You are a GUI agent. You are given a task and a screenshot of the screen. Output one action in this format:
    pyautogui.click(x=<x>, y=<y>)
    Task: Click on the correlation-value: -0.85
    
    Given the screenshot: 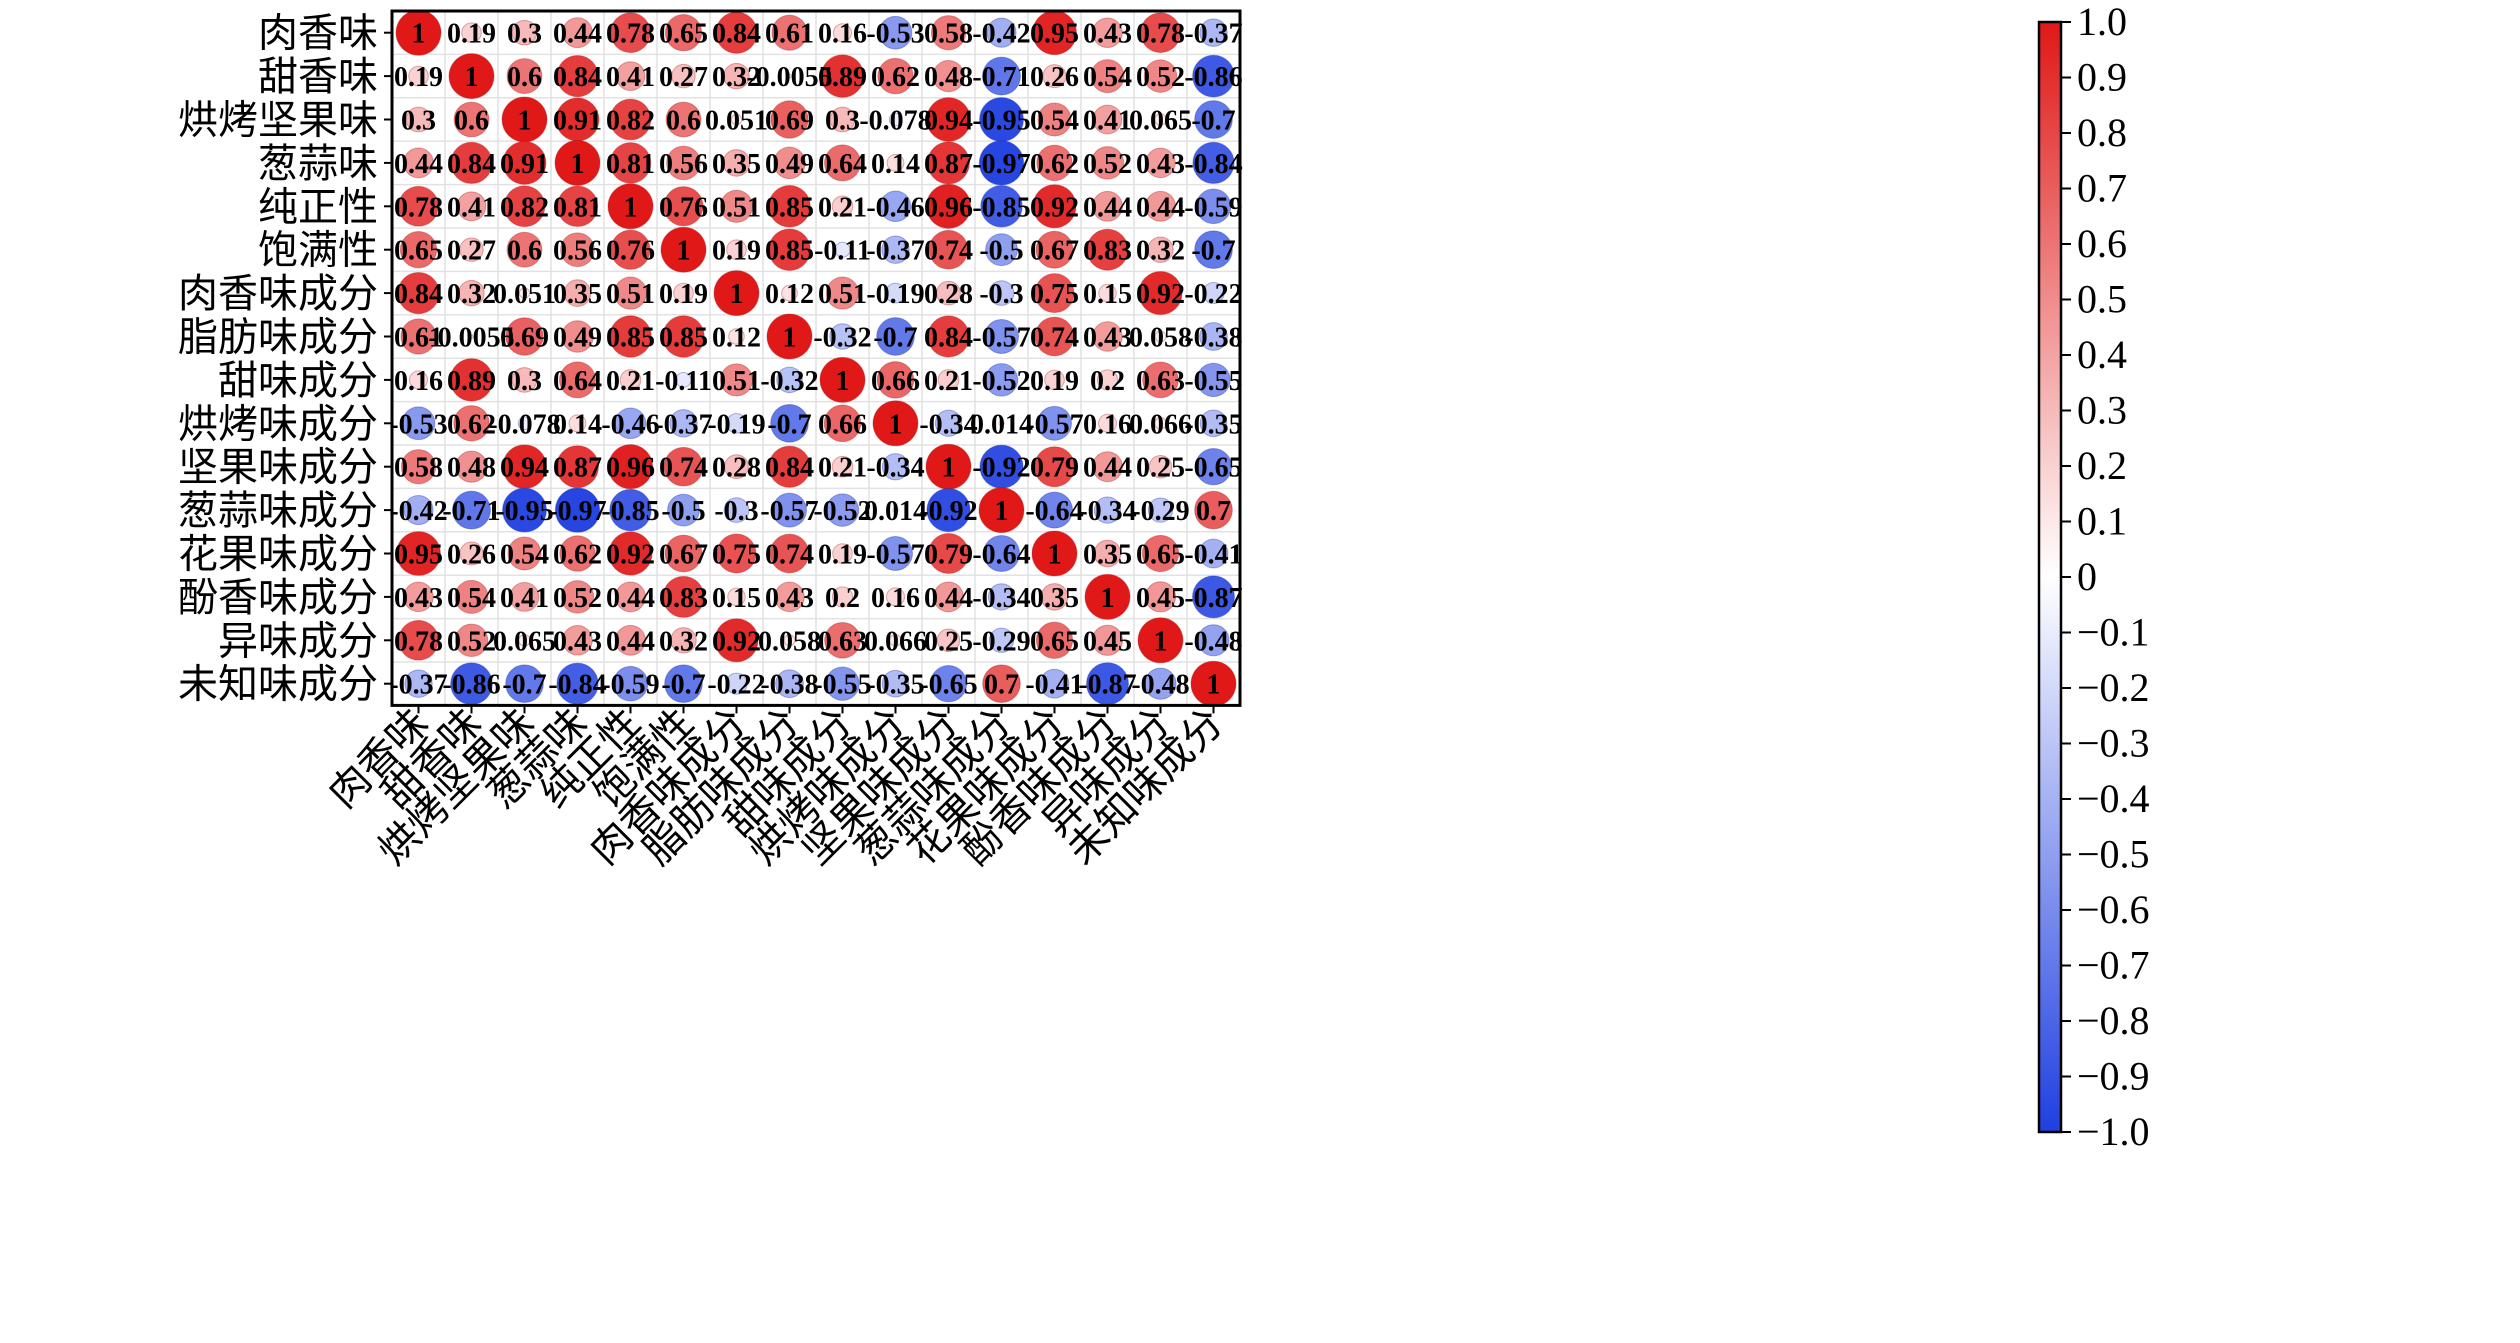 What is the action you would take?
    pyautogui.click(x=630, y=511)
    